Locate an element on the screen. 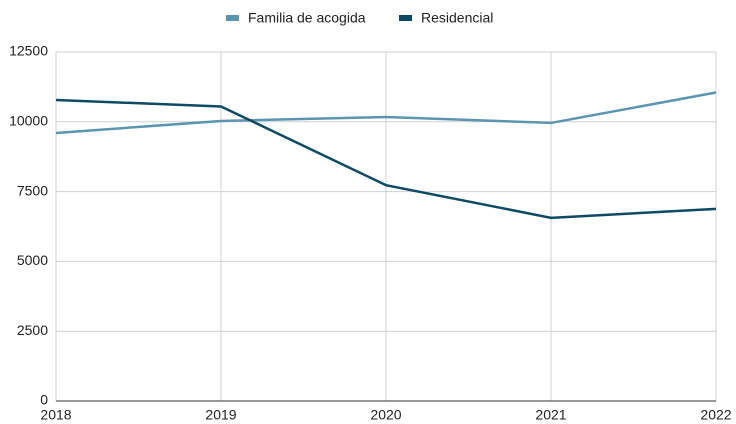 The height and width of the screenshot is (424, 736). legend-label: Familia de acogida is located at coordinates (307, 18).